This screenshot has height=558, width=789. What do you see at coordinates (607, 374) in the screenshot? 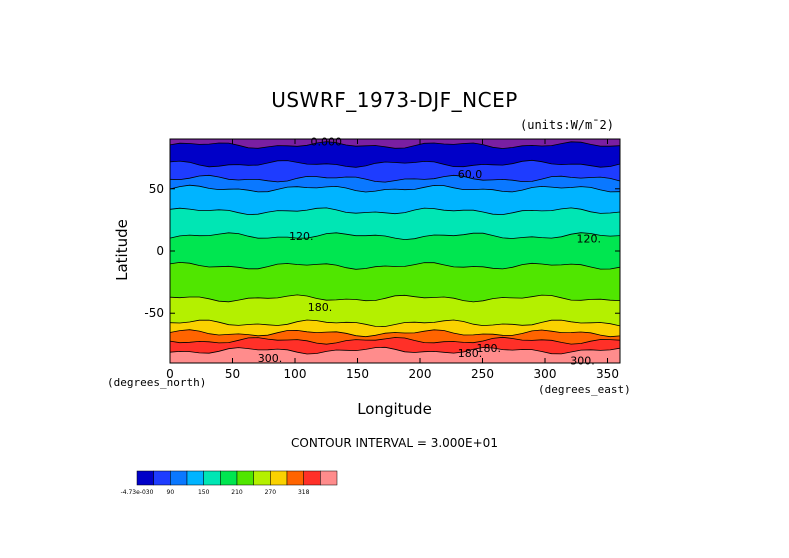
I see `x-tick-label: 350` at bounding box center [607, 374].